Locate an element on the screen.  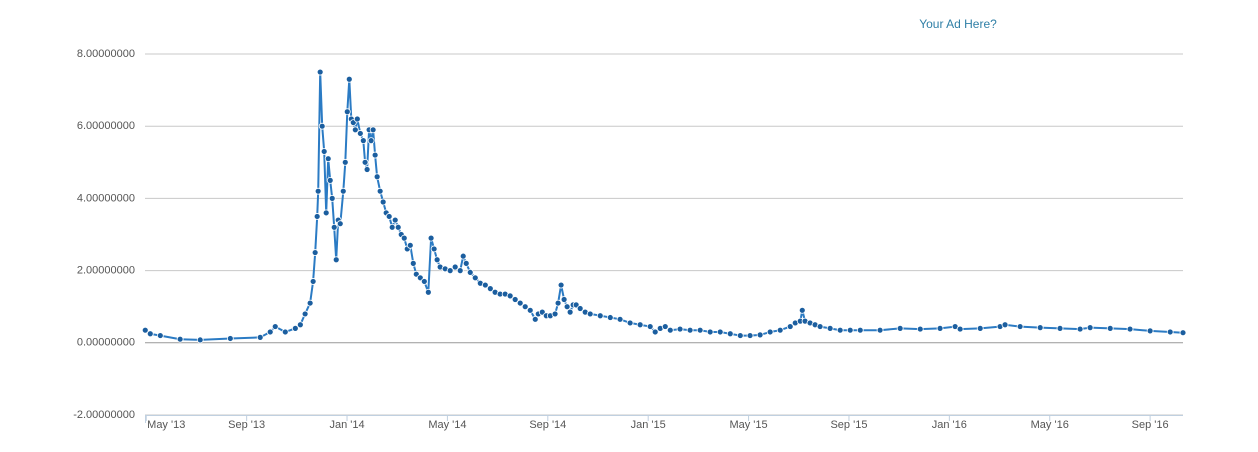
y-tick-label: -2.00000000 is located at coordinates (104, 415).